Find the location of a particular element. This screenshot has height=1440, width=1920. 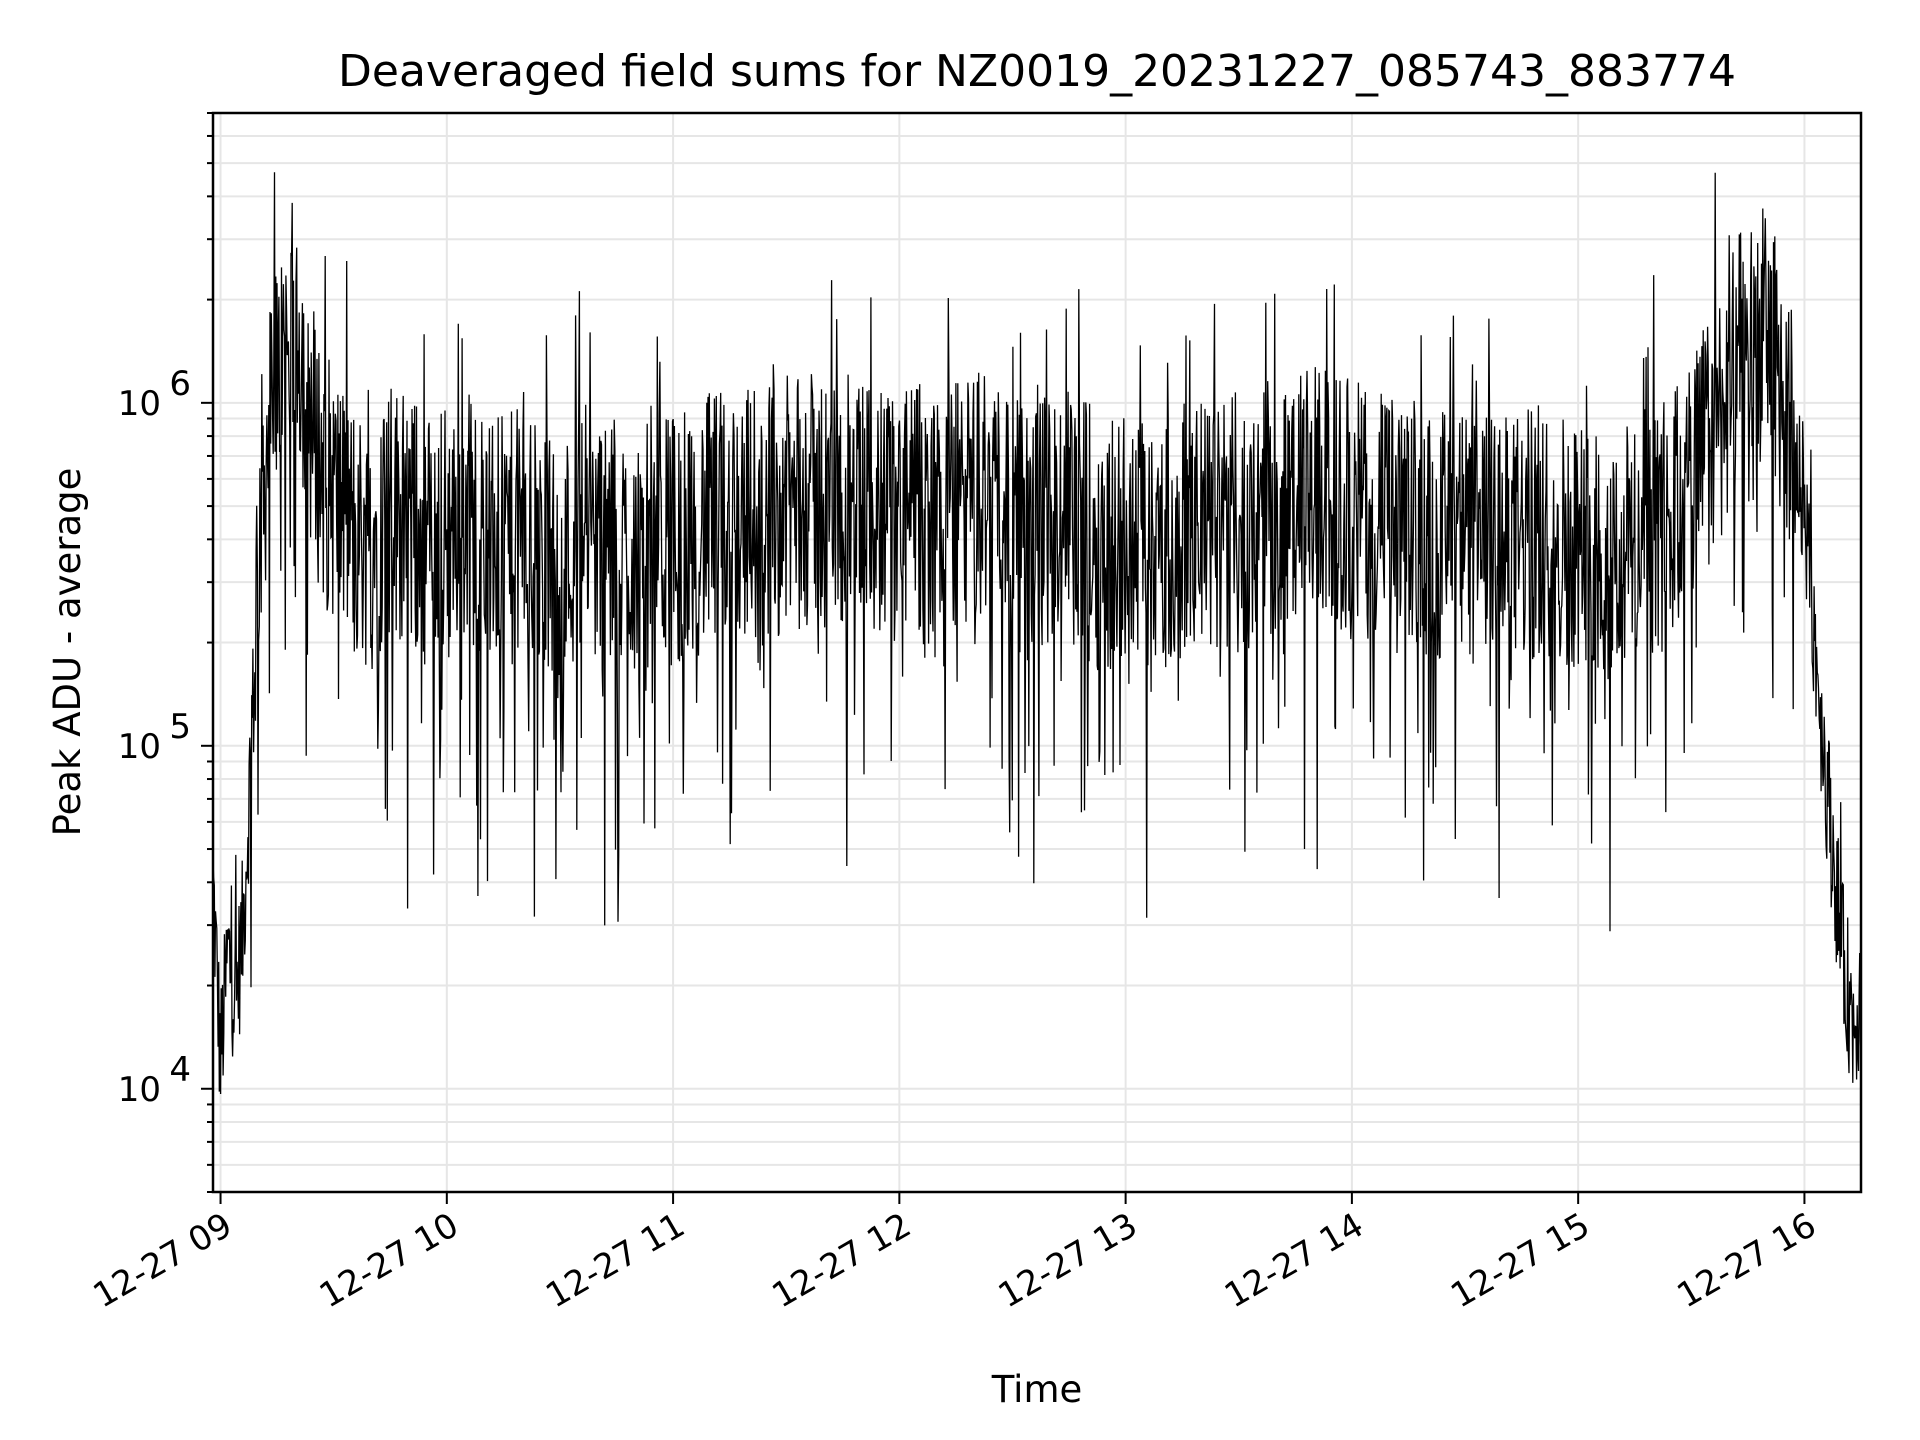

x-tick-label: 12-27 09 is located at coordinates (163, 1260).